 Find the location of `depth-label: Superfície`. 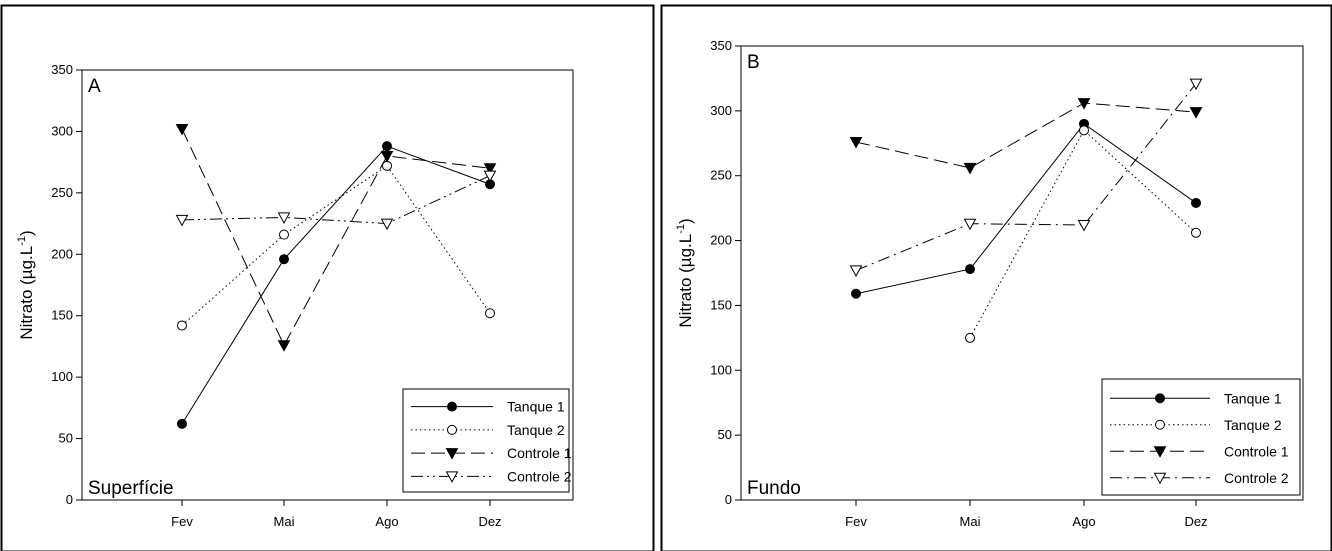

depth-label: Superfície is located at coordinates (131, 488).